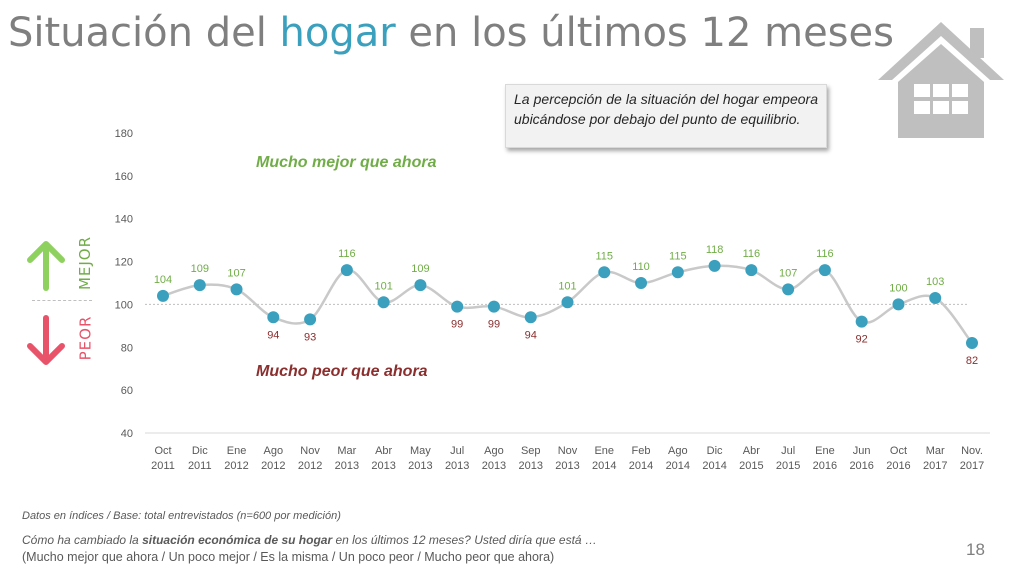 The width and height of the screenshot is (1024, 576). Describe the element at coordinates (346, 162) in the screenshot. I see `zone-label-upper: Mucho mejor que ahora` at that location.